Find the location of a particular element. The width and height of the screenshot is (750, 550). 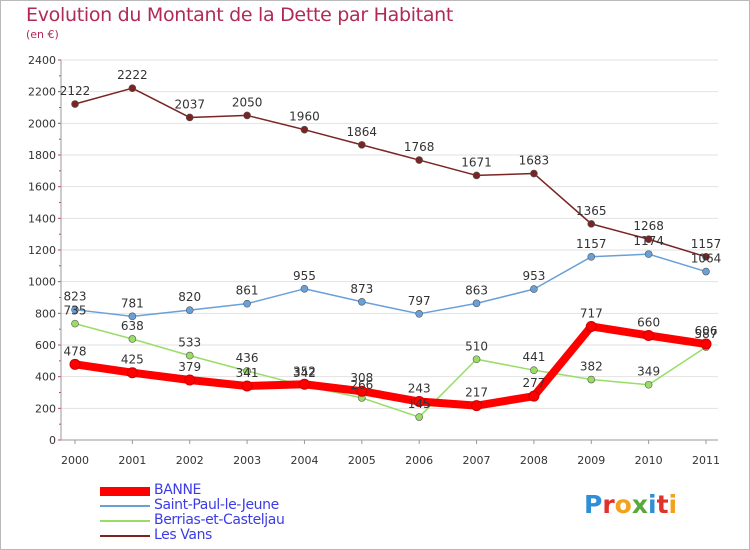

data-label: 341 is located at coordinates (247, 373).